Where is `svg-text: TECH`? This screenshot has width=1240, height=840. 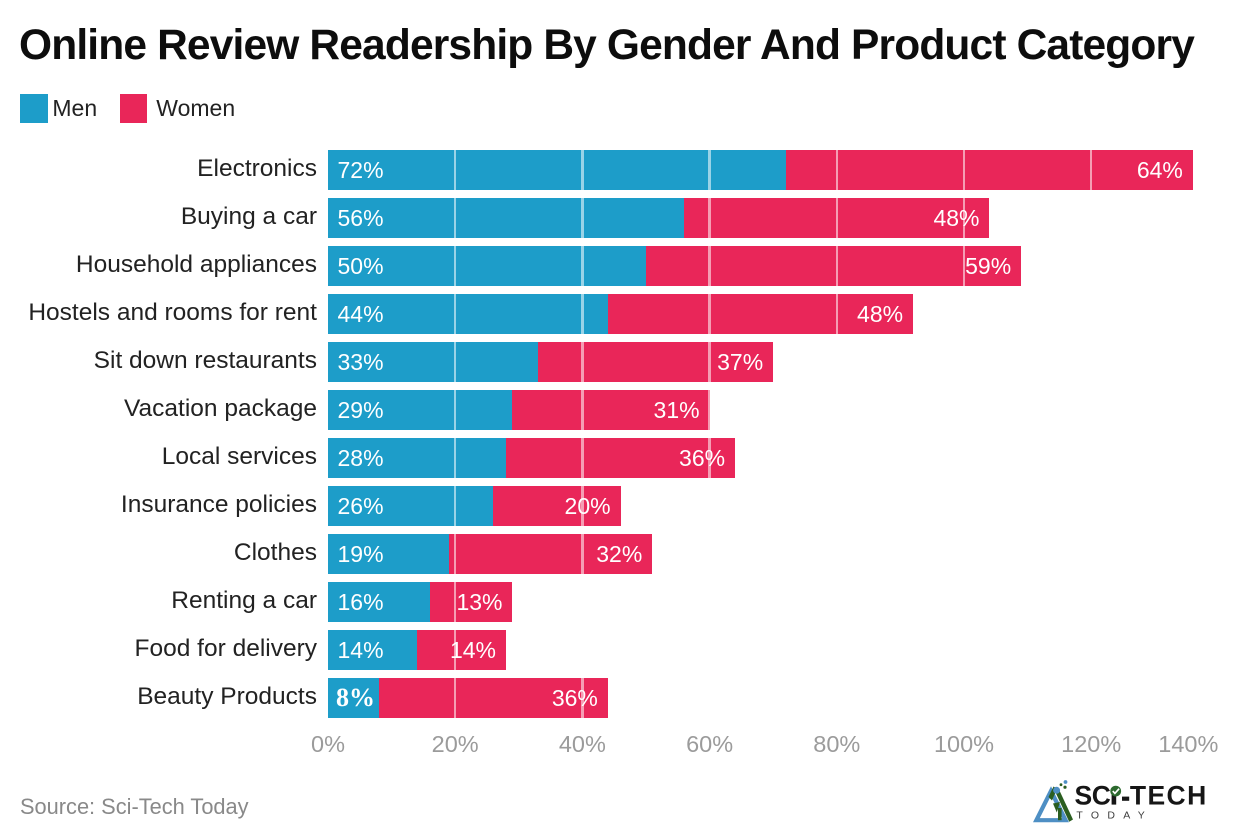 svg-text: TECH is located at coordinates (1169, 796).